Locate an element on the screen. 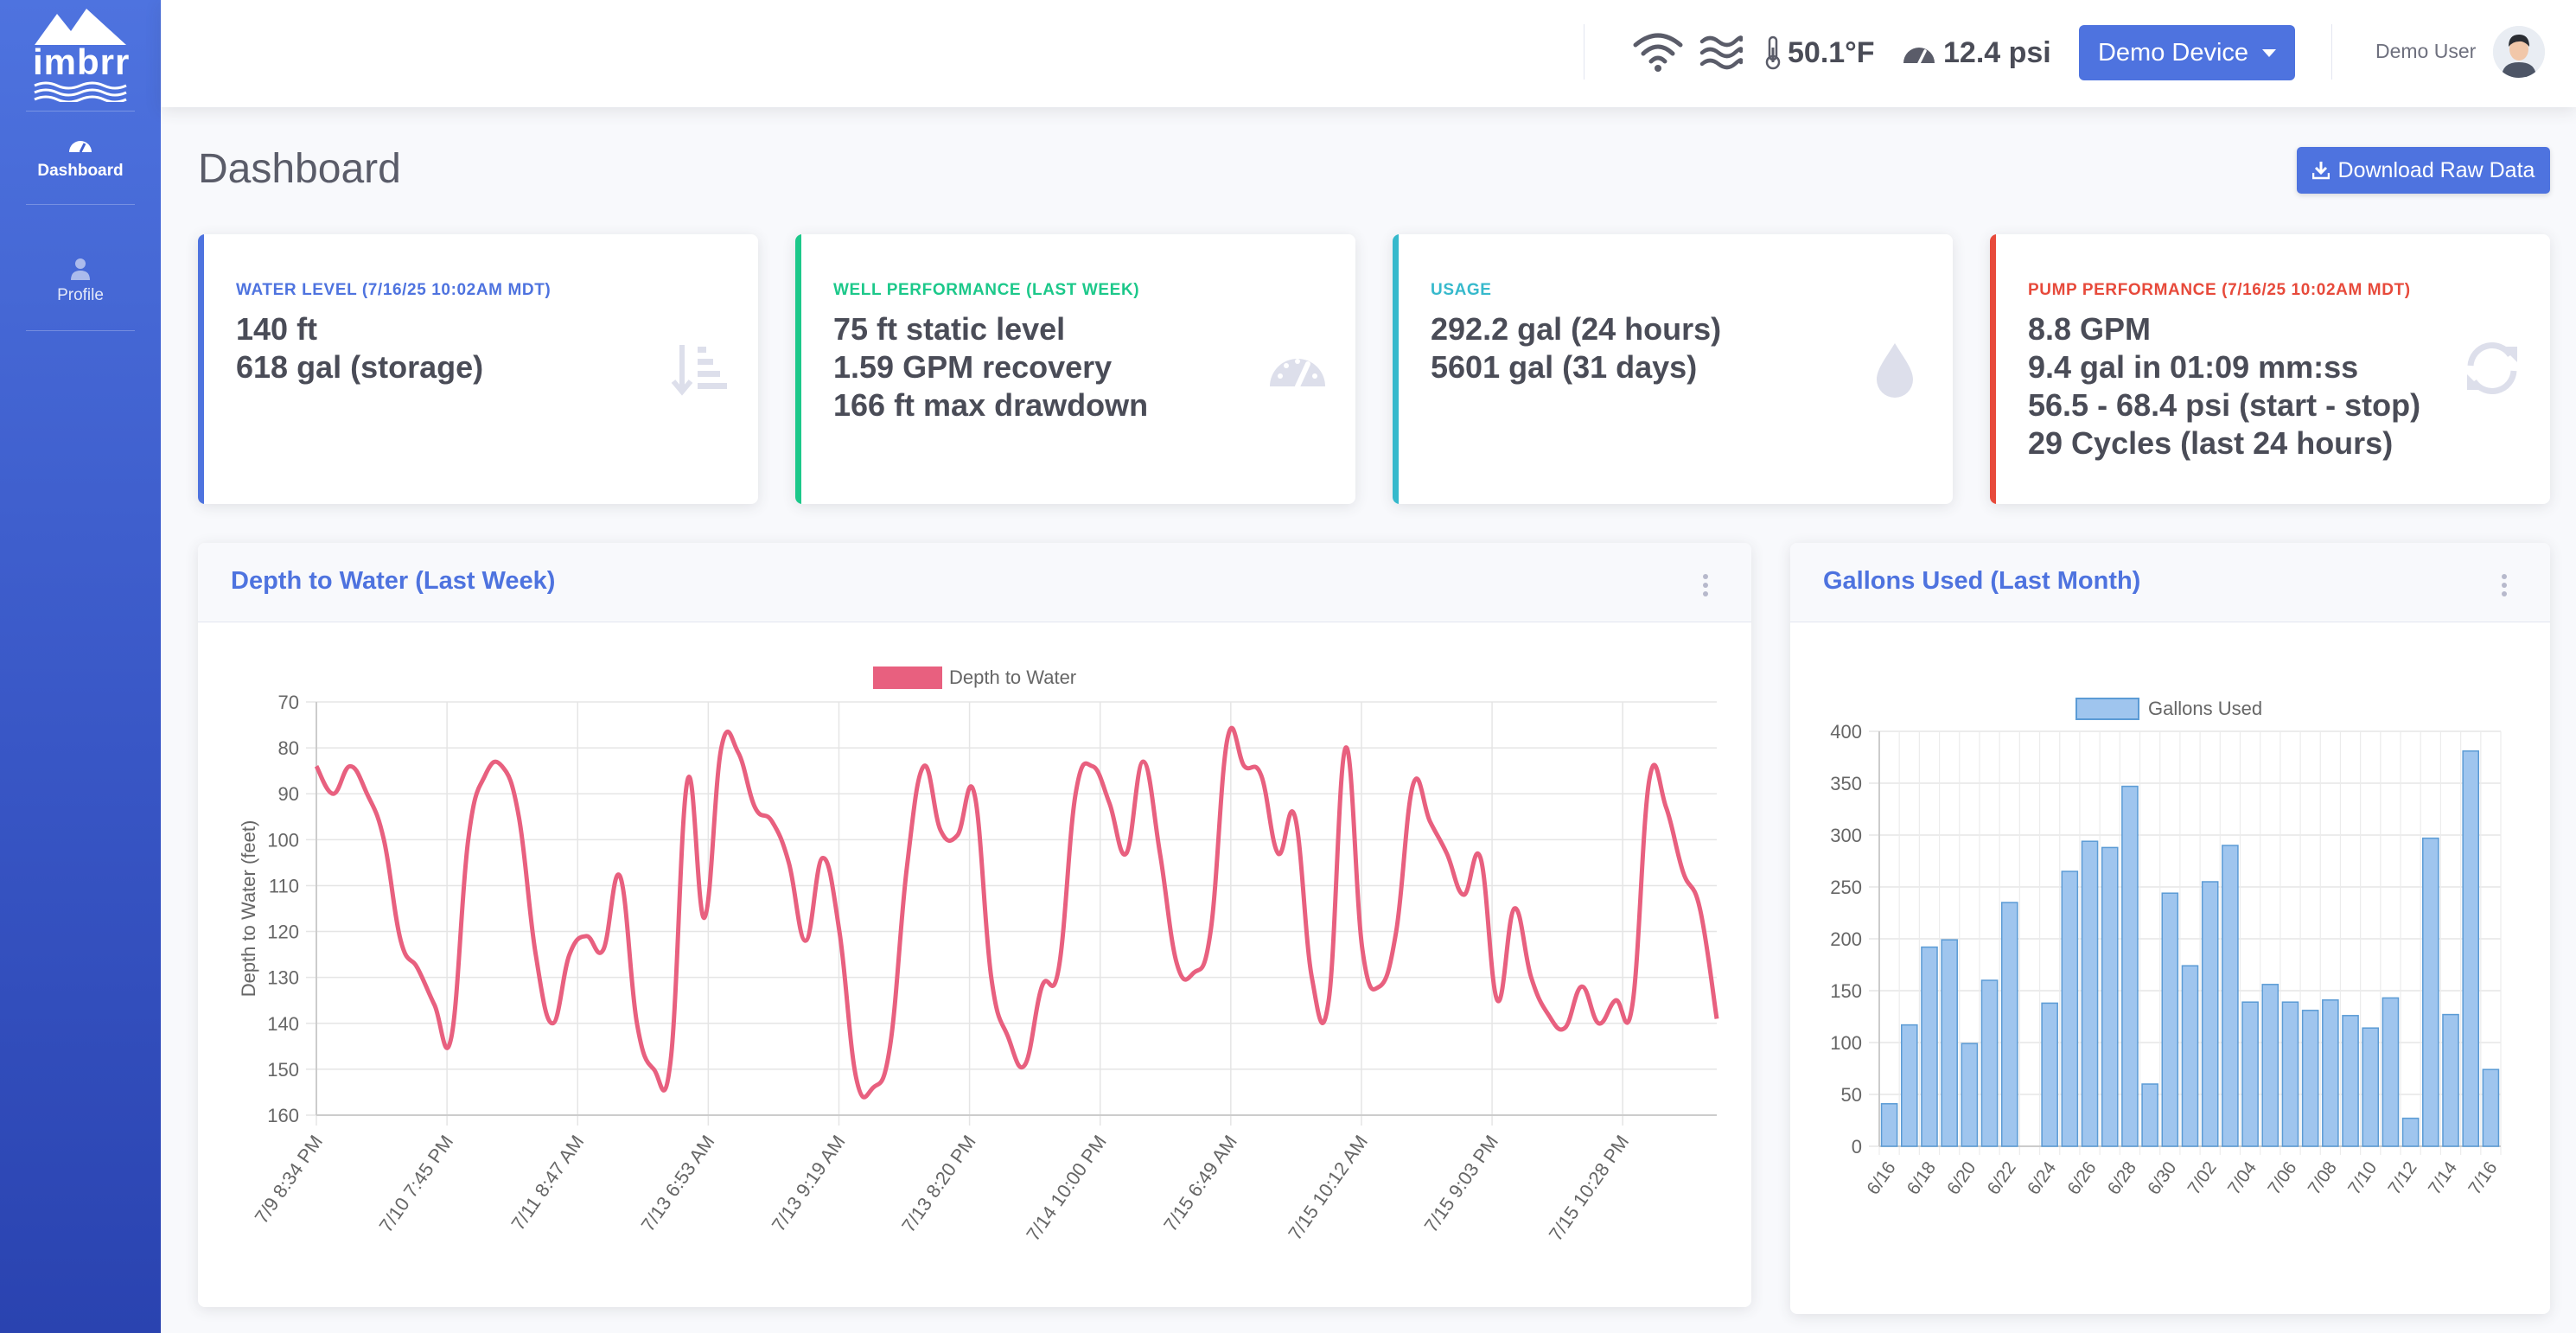 This screenshot has width=2576, height=1333. device-dropdown-button: Demo Device is located at coordinates (2187, 52).